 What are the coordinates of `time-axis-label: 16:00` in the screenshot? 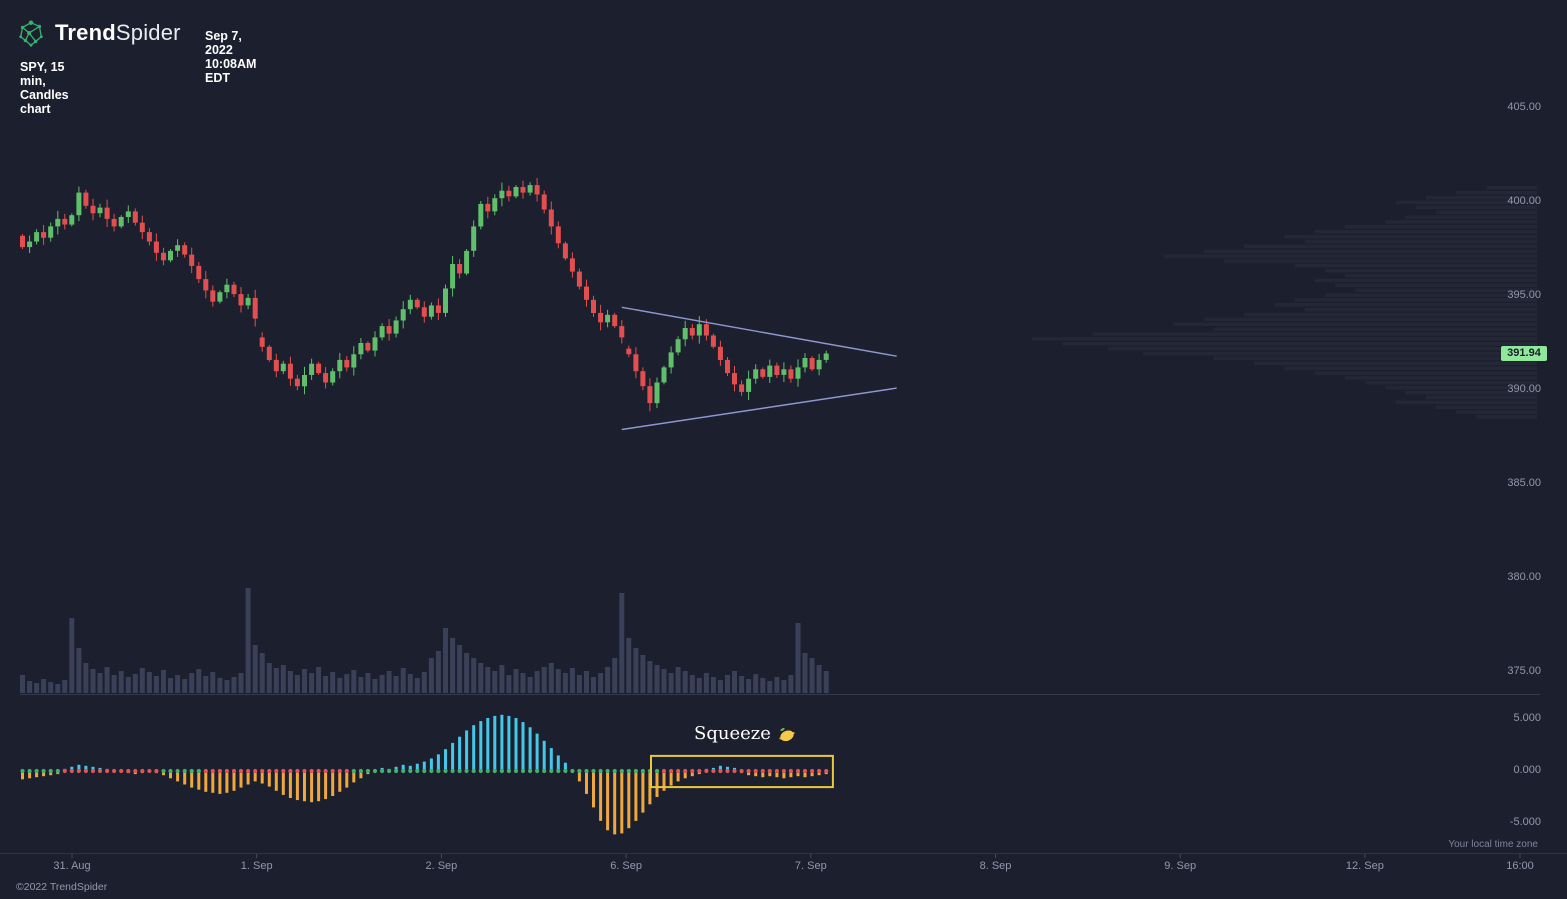 It's located at (1520, 866).